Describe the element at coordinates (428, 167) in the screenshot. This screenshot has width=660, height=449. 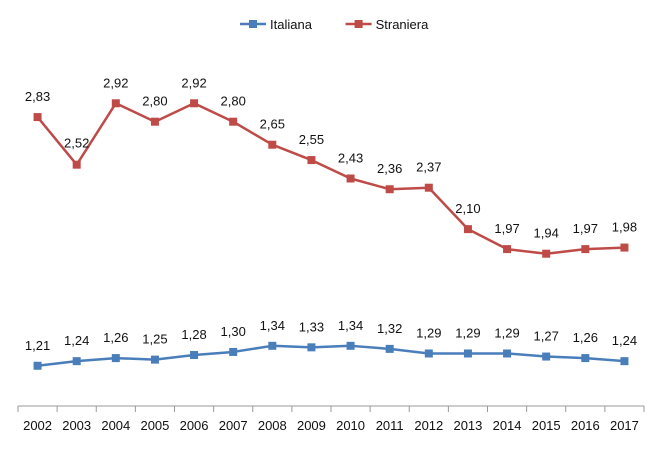
I see `data-label: 2,37` at that location.